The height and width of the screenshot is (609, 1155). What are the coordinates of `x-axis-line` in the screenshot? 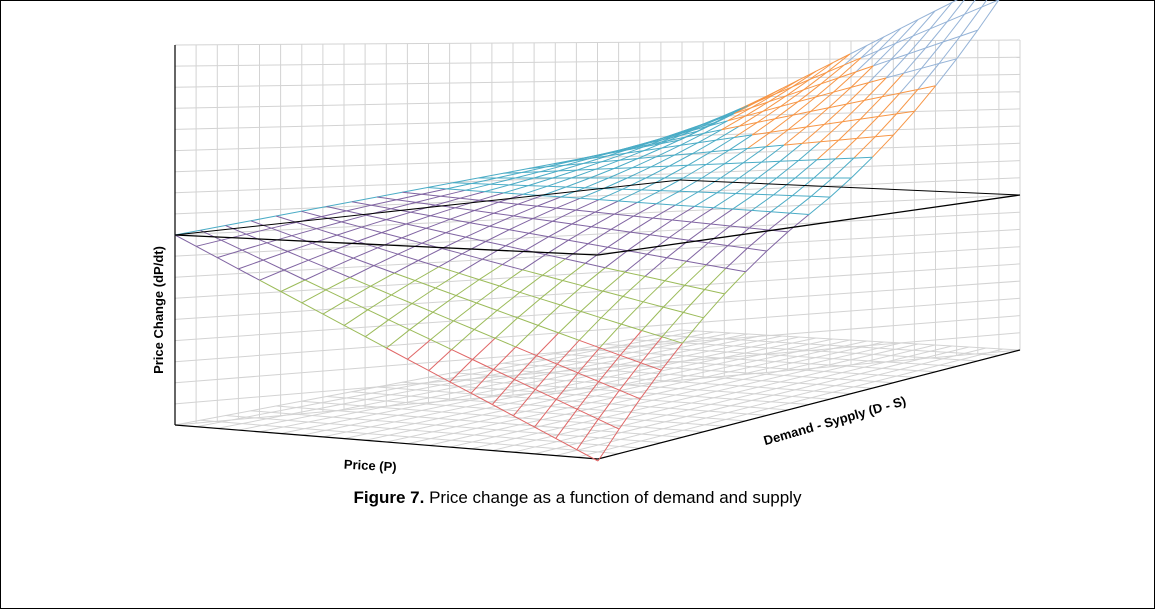 It's located at (386, 442).